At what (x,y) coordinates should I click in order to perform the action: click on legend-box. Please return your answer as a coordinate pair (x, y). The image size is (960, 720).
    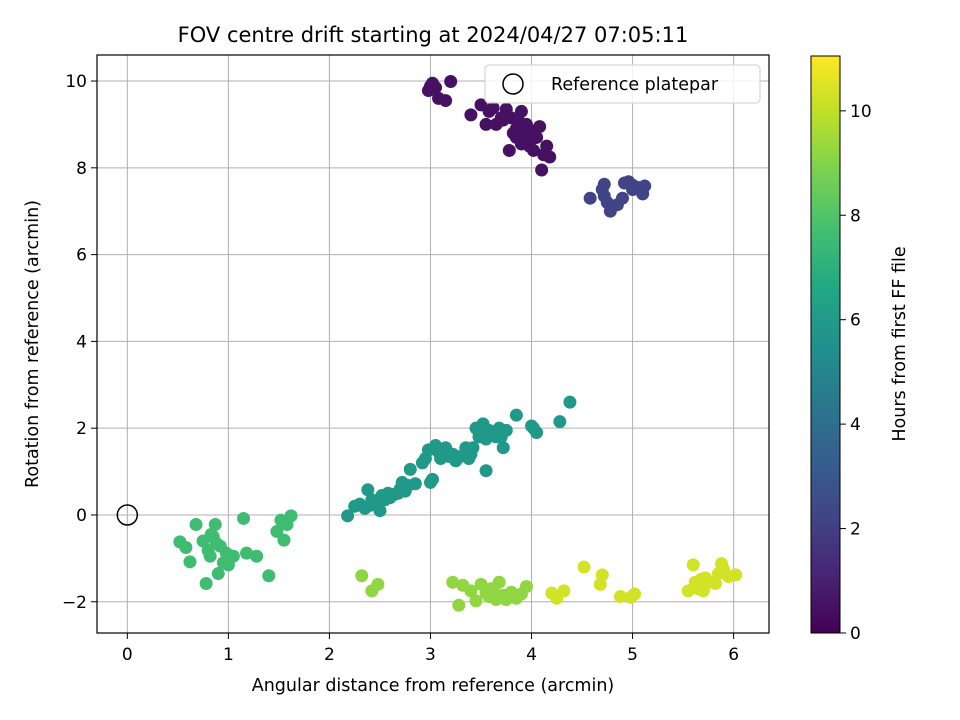
    Looking at the image, I should click on (622, 84).